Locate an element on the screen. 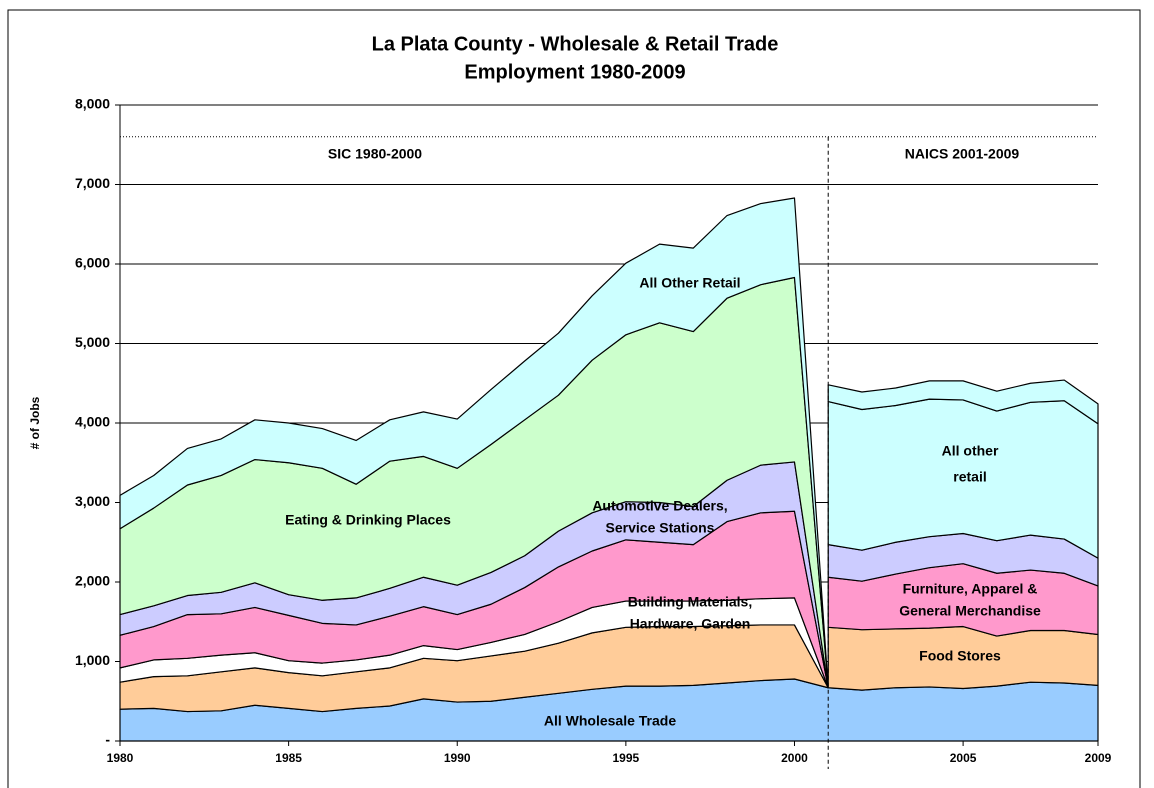 This screenshot has width=1154, height=788. x-tick-label: 1995 is located at coordinates (626, 758).